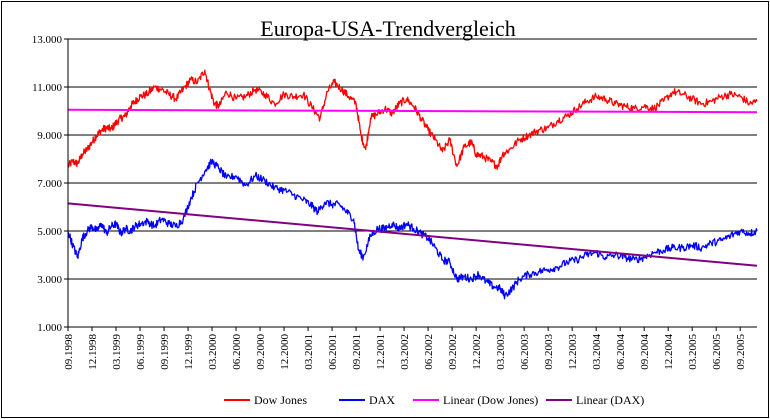  I want to click on x-tick-label: 06.2002, so click(429, 352).